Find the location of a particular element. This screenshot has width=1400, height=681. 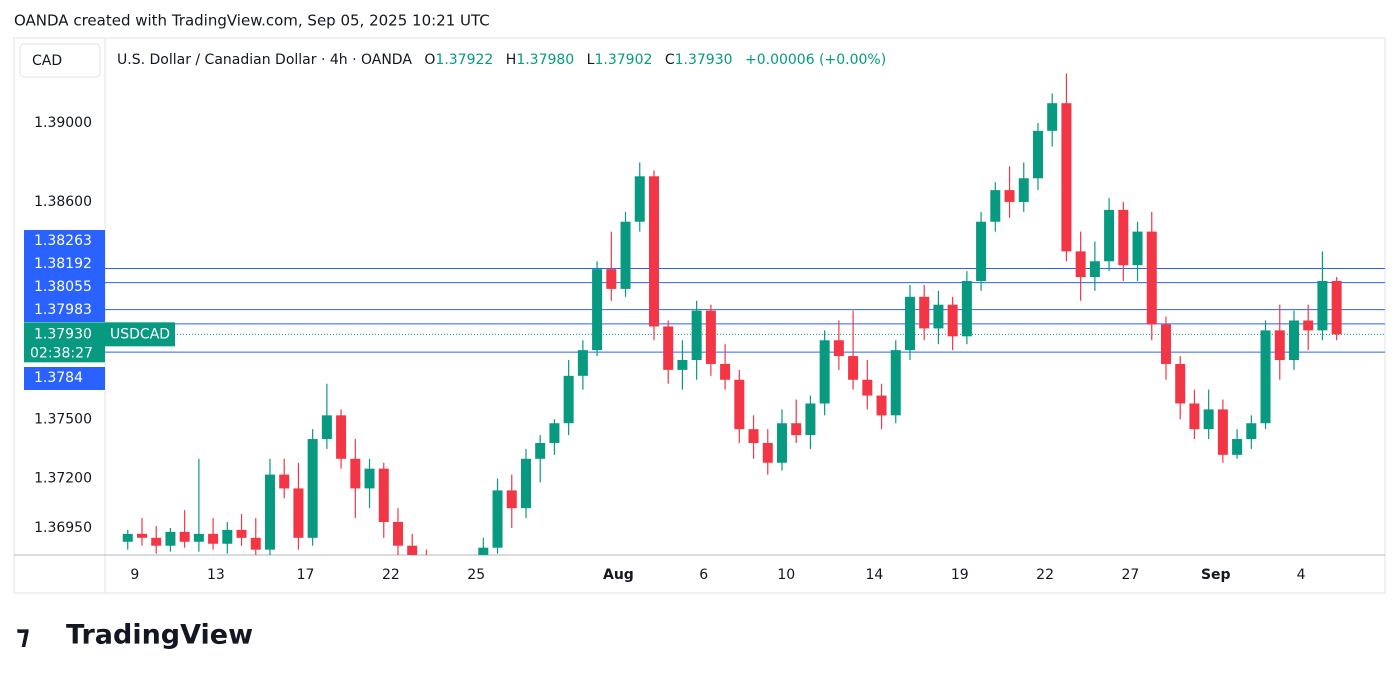

y-tick-label: 1.36950 is located at coordinates (63, 528).